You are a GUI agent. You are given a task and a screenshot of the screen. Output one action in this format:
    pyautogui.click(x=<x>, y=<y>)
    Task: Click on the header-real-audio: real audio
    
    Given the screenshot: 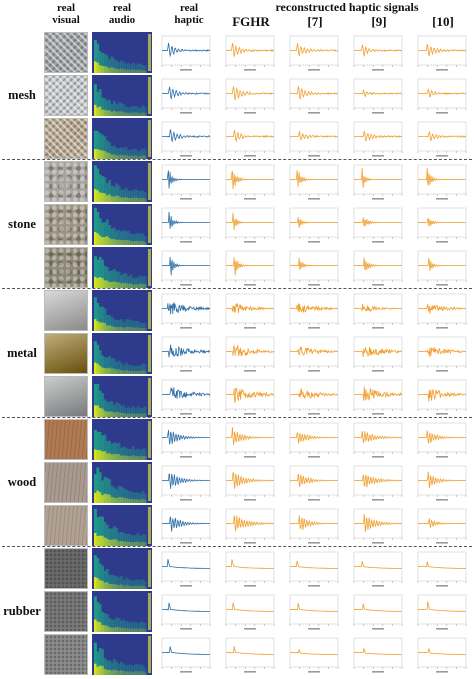 What is the action you would take?
    pyautogui.click(x=122, y=14)
    